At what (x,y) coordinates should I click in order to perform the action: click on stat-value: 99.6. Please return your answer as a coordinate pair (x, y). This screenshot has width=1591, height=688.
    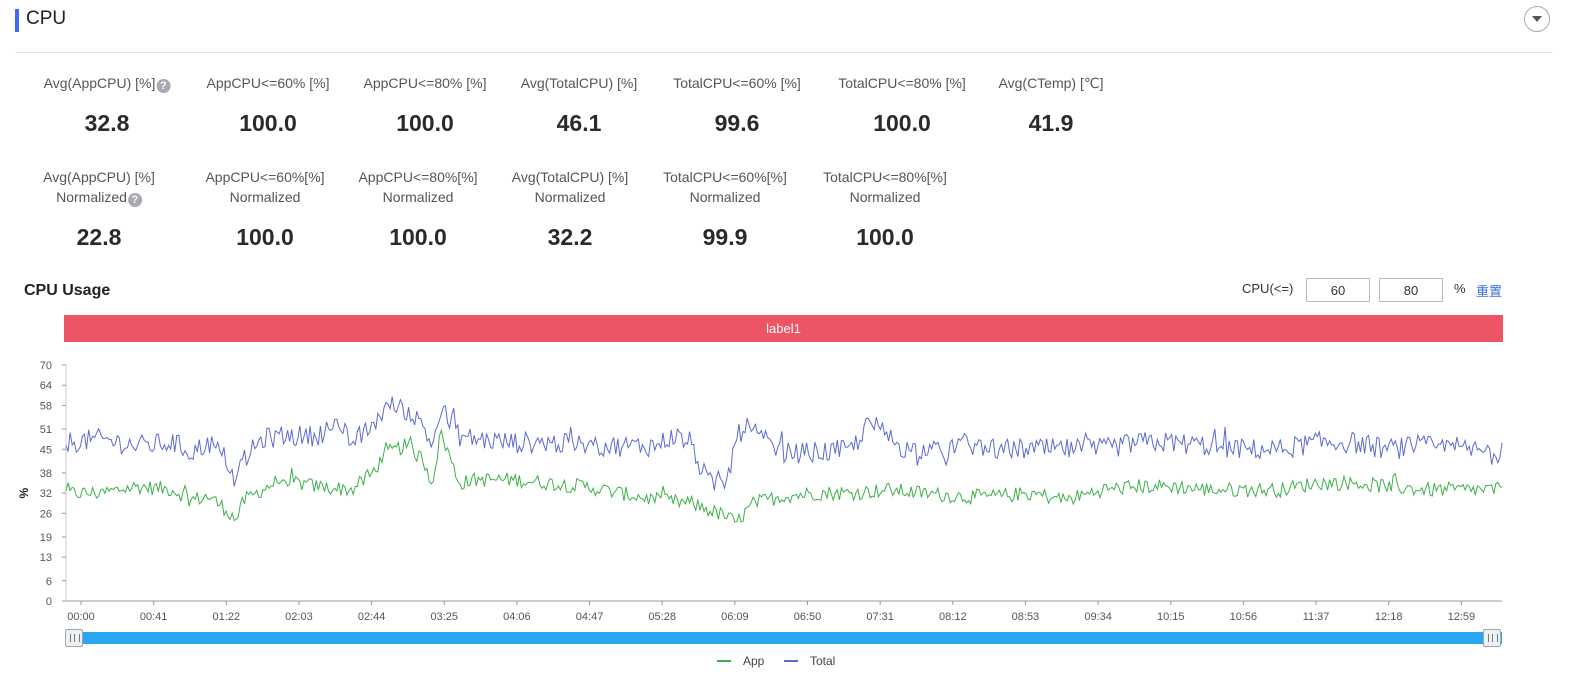
    Looking at the image, I should click on (737, 123).